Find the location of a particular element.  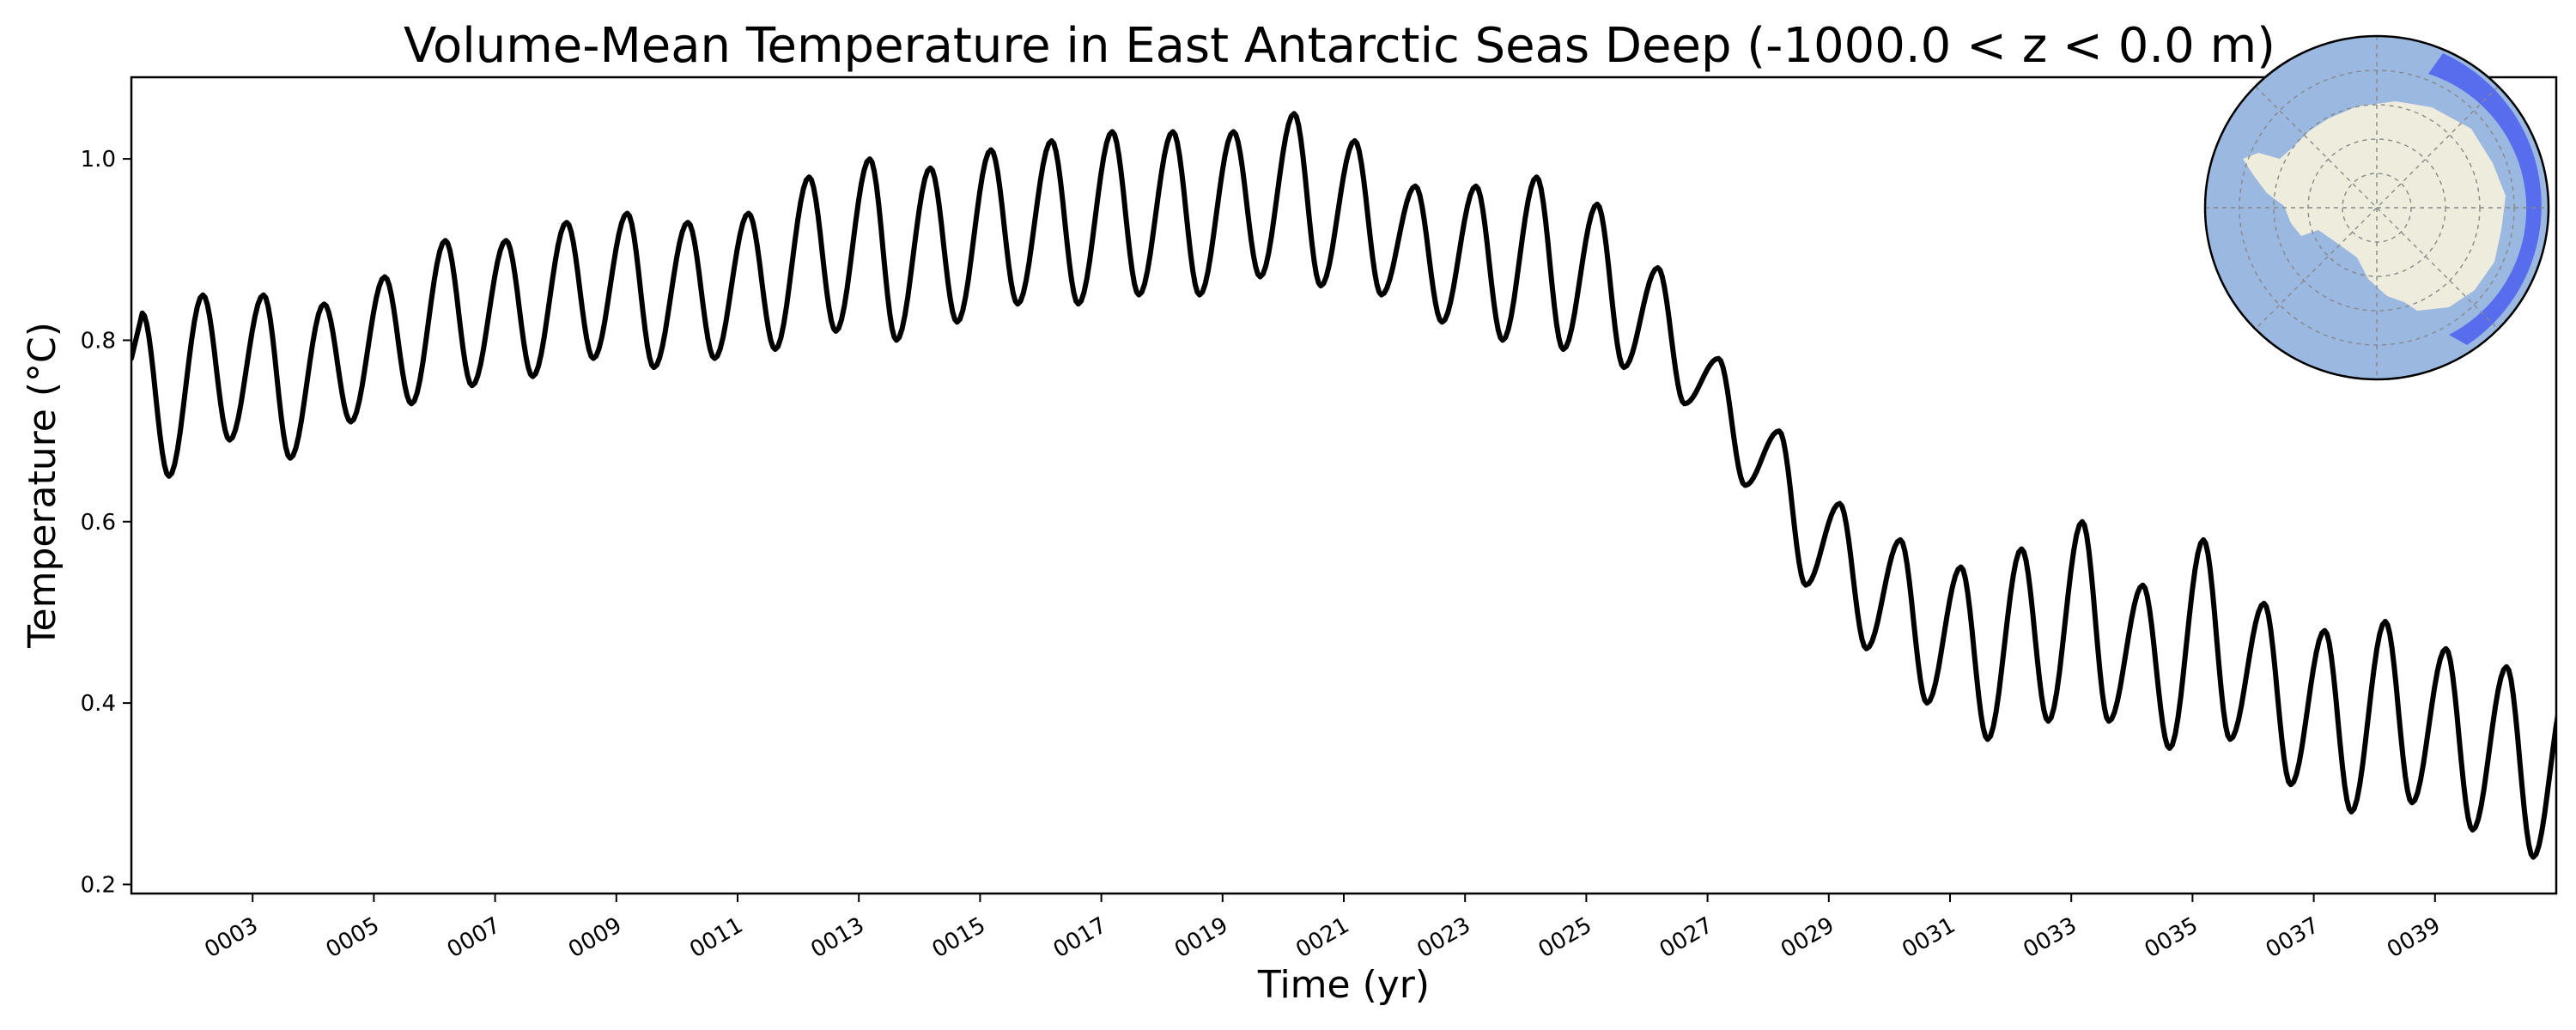

x-tick-label: 0019 is located at coordinates (1201, 937).